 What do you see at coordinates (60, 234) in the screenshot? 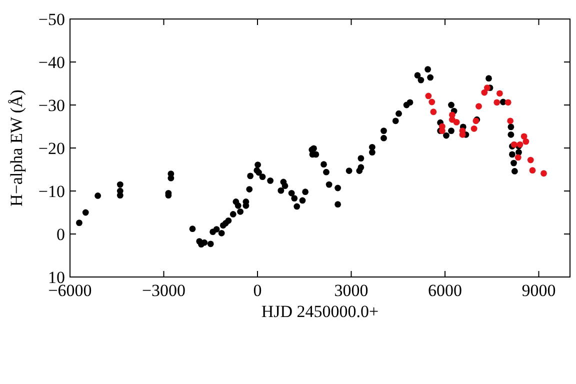
I see `y-tick-label: 0` at bounding box center [60, 234].